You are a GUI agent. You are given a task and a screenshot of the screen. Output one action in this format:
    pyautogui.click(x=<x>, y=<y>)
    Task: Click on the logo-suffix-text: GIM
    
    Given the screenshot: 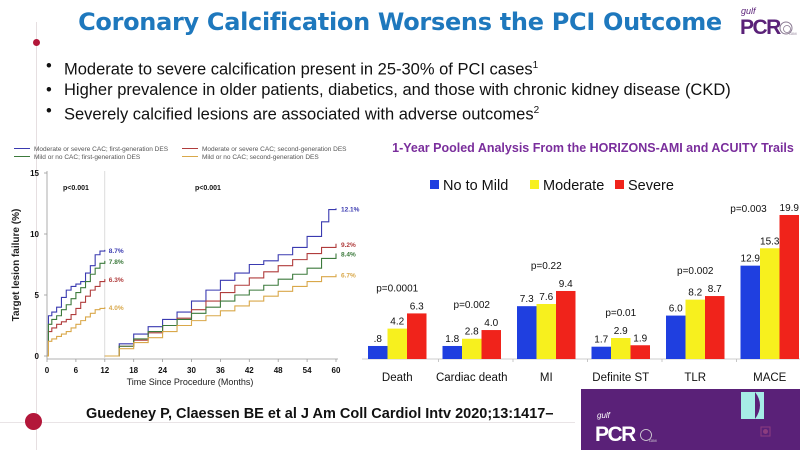 What is the action you would take?
    pyautogui.click(x=793, y=33)
    